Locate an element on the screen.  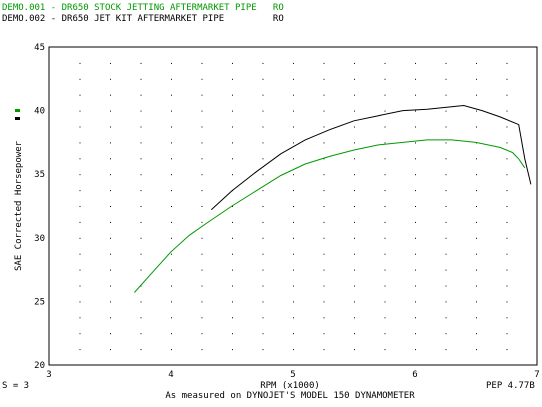
x-tick-label: 3 is located at coordinates (48, 375).